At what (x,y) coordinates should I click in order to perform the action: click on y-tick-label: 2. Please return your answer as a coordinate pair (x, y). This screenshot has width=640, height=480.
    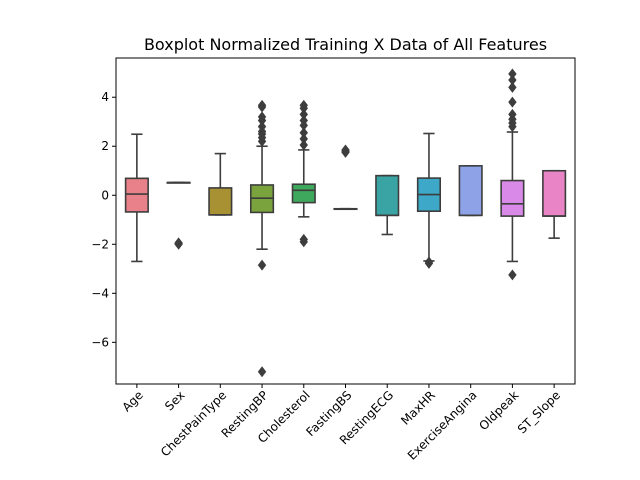
    Looking at the image, I should click on (105, 146).